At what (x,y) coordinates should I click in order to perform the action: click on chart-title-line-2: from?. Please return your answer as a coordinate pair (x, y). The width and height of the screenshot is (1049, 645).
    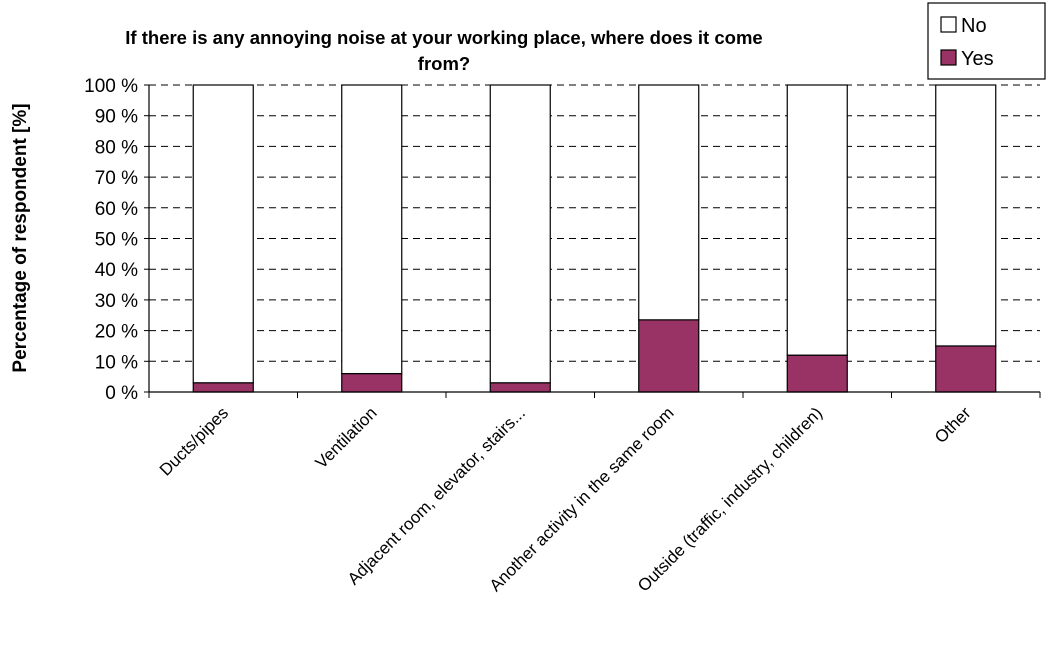
    Looking at the image, I should click on (444, 63).